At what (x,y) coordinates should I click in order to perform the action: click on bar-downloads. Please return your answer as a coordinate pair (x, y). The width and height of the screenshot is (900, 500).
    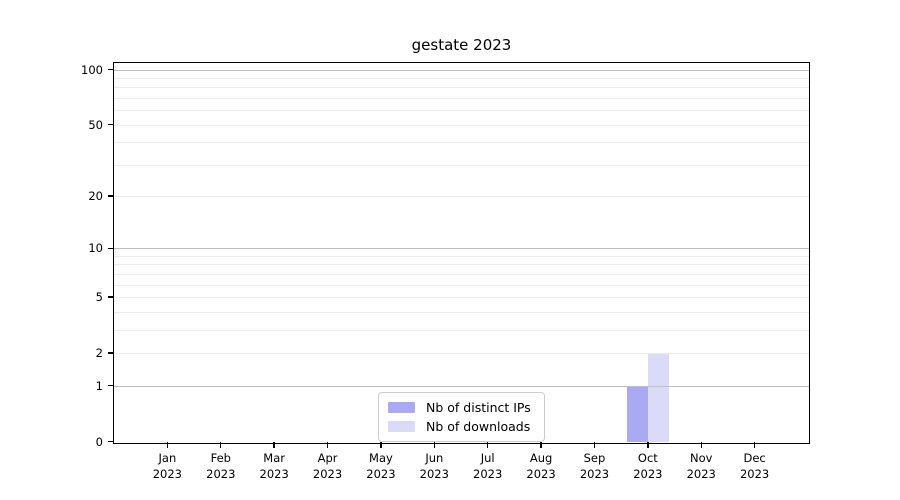
    Looking at the image, I should click on (658, 397).